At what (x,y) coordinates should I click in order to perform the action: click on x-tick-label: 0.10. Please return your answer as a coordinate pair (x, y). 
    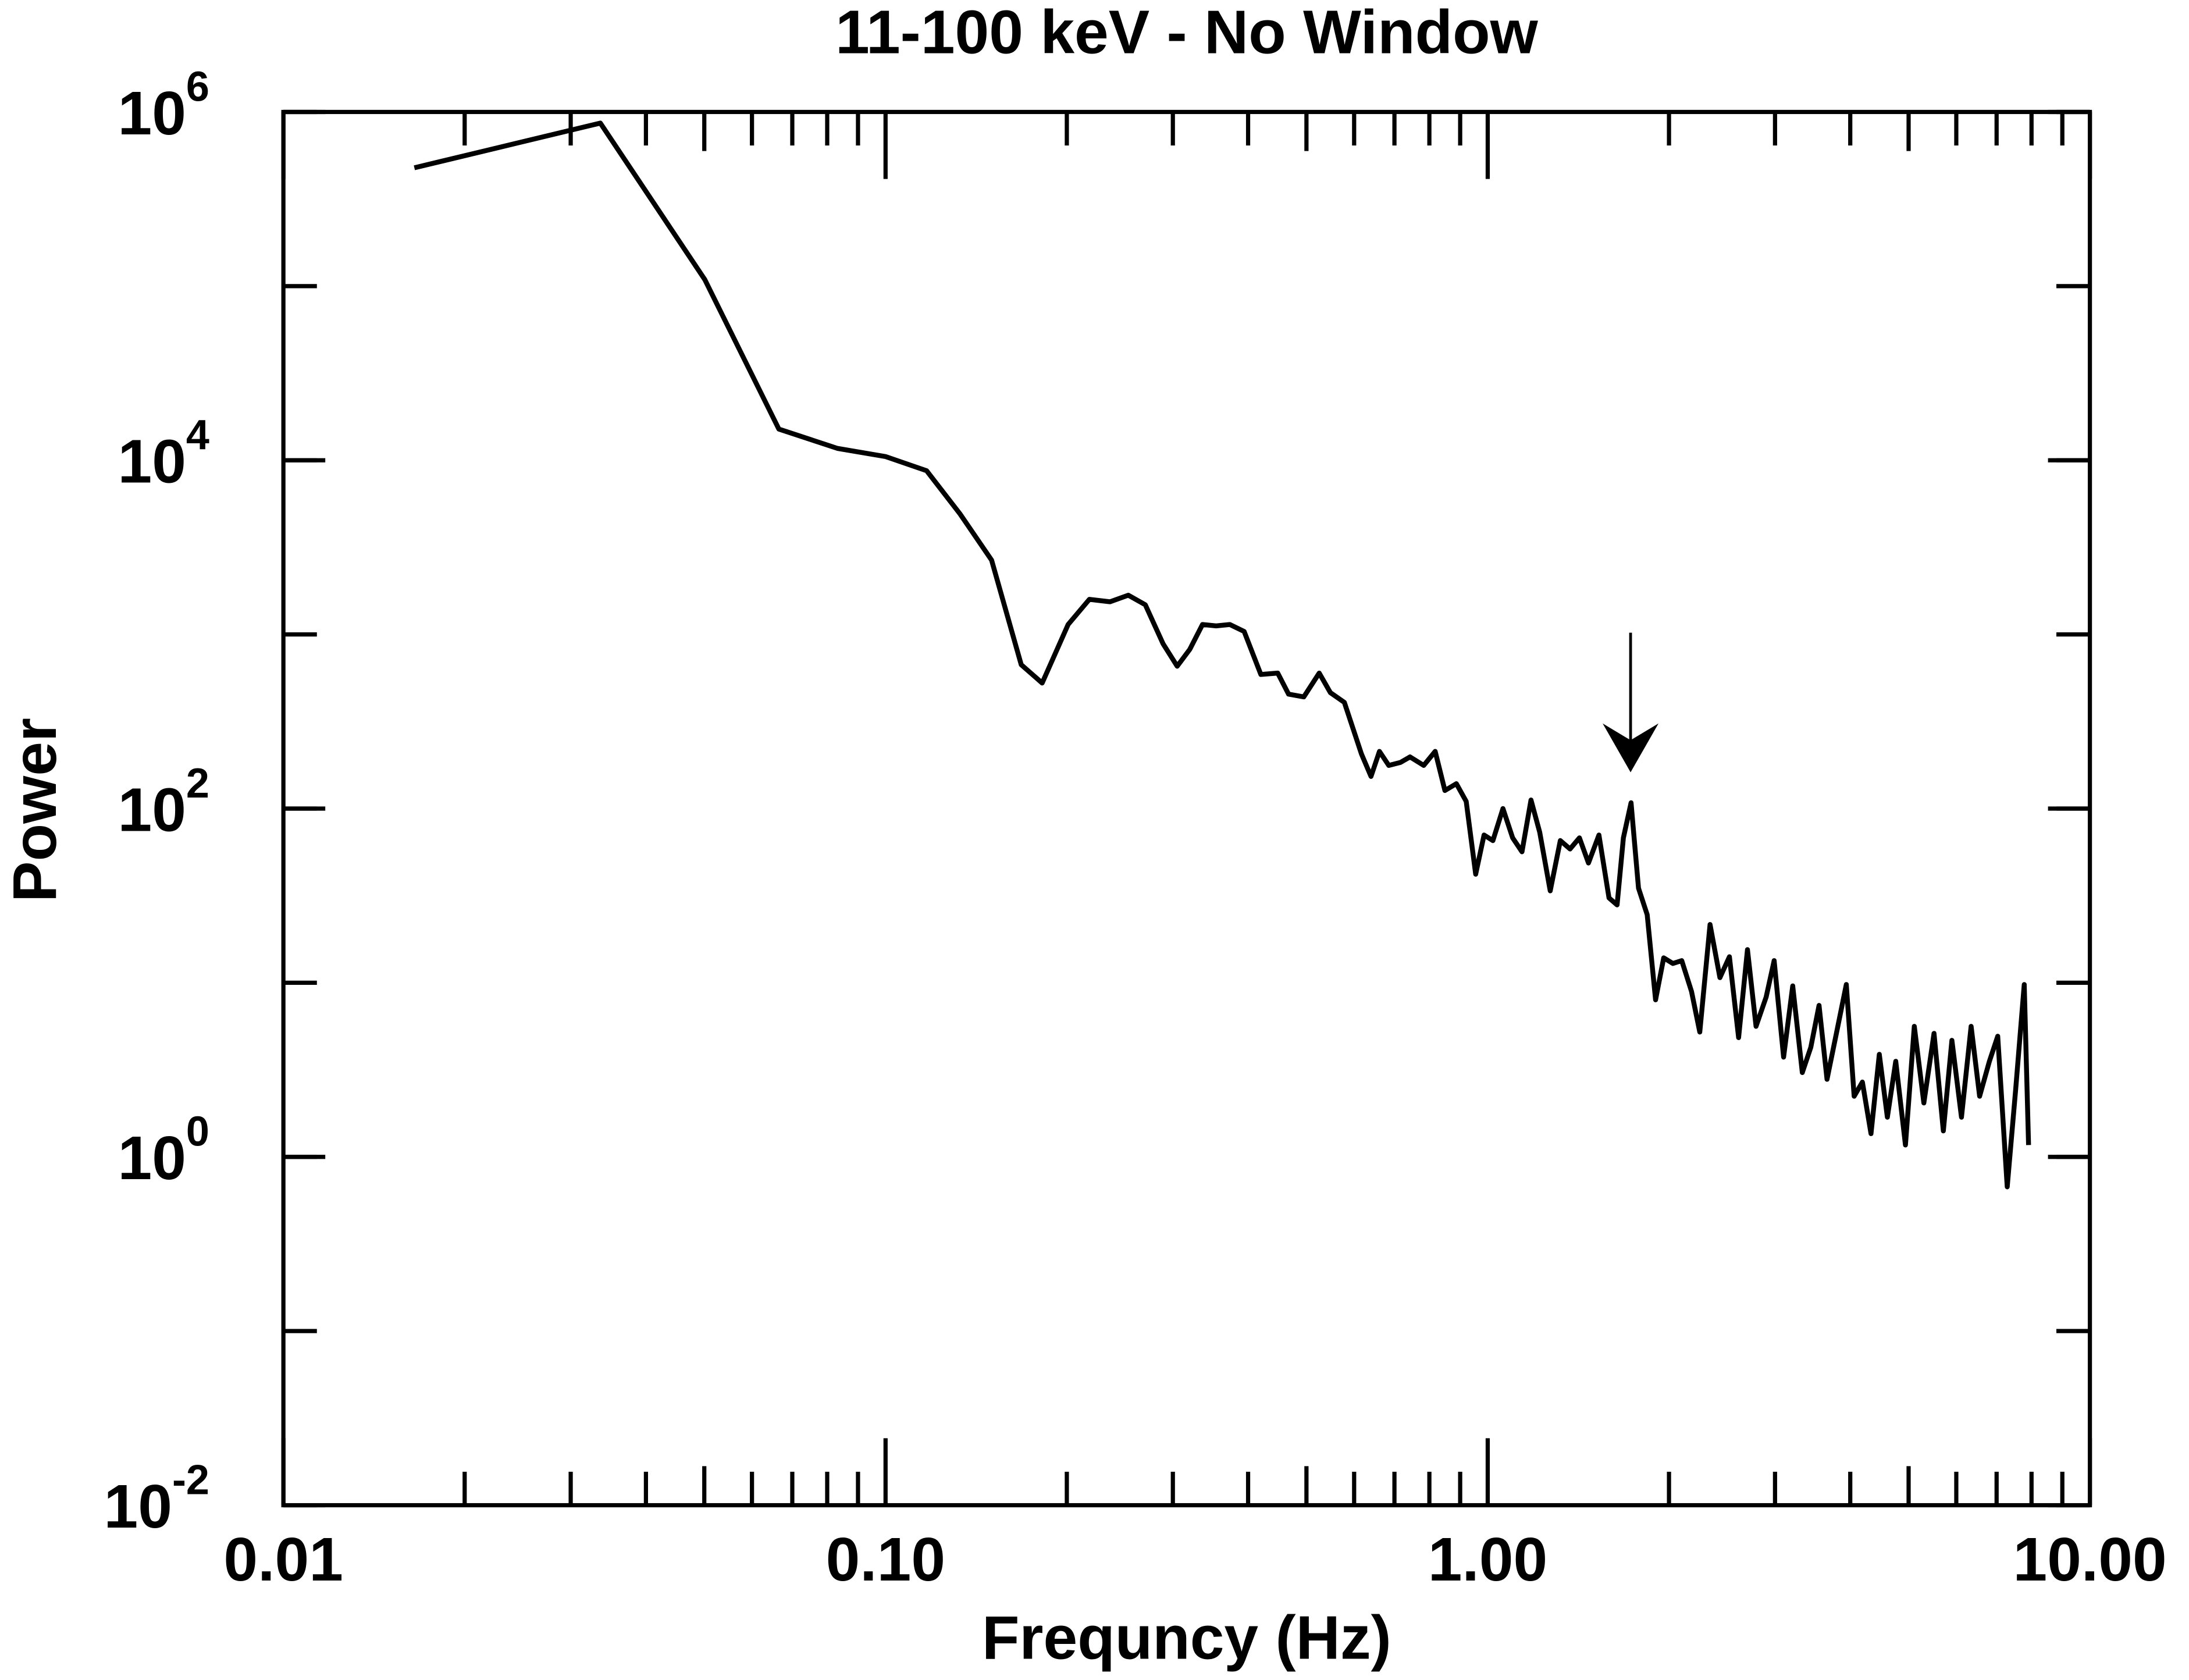
    Looking at the image, I should click on (886, 1560).